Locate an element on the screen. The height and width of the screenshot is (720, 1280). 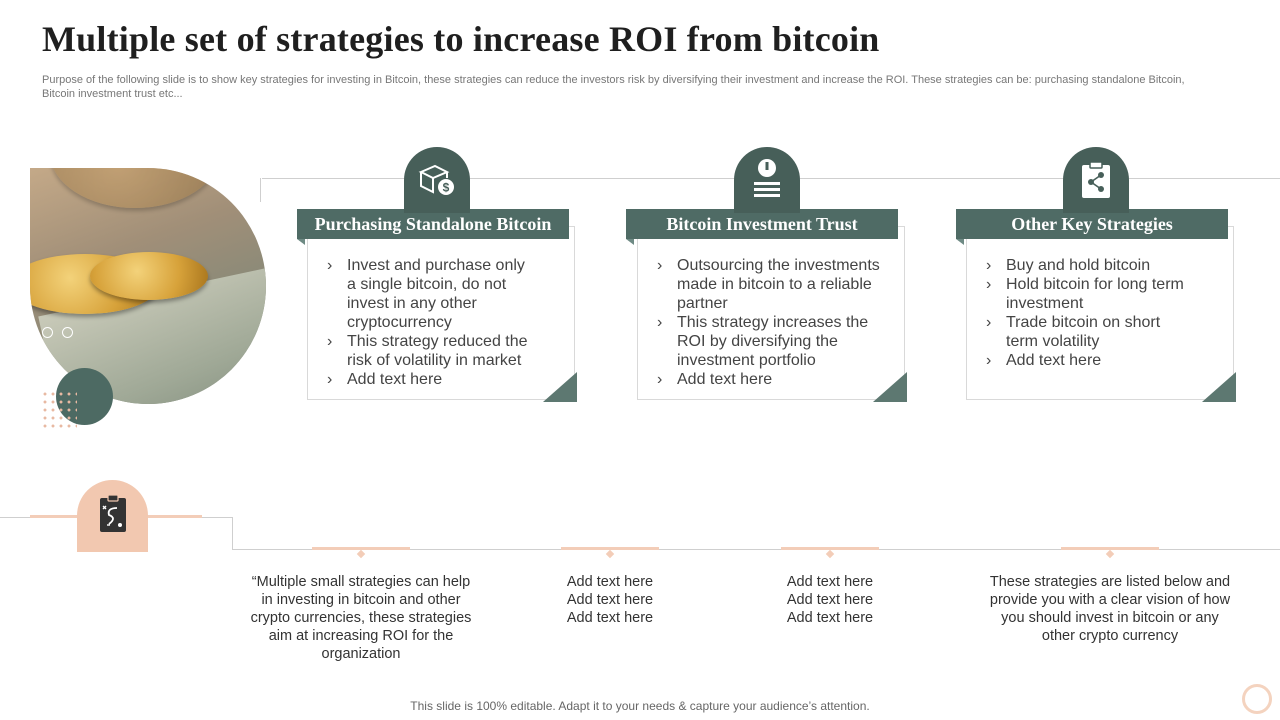
bottom-line-step is located at coordinates (232, 533).